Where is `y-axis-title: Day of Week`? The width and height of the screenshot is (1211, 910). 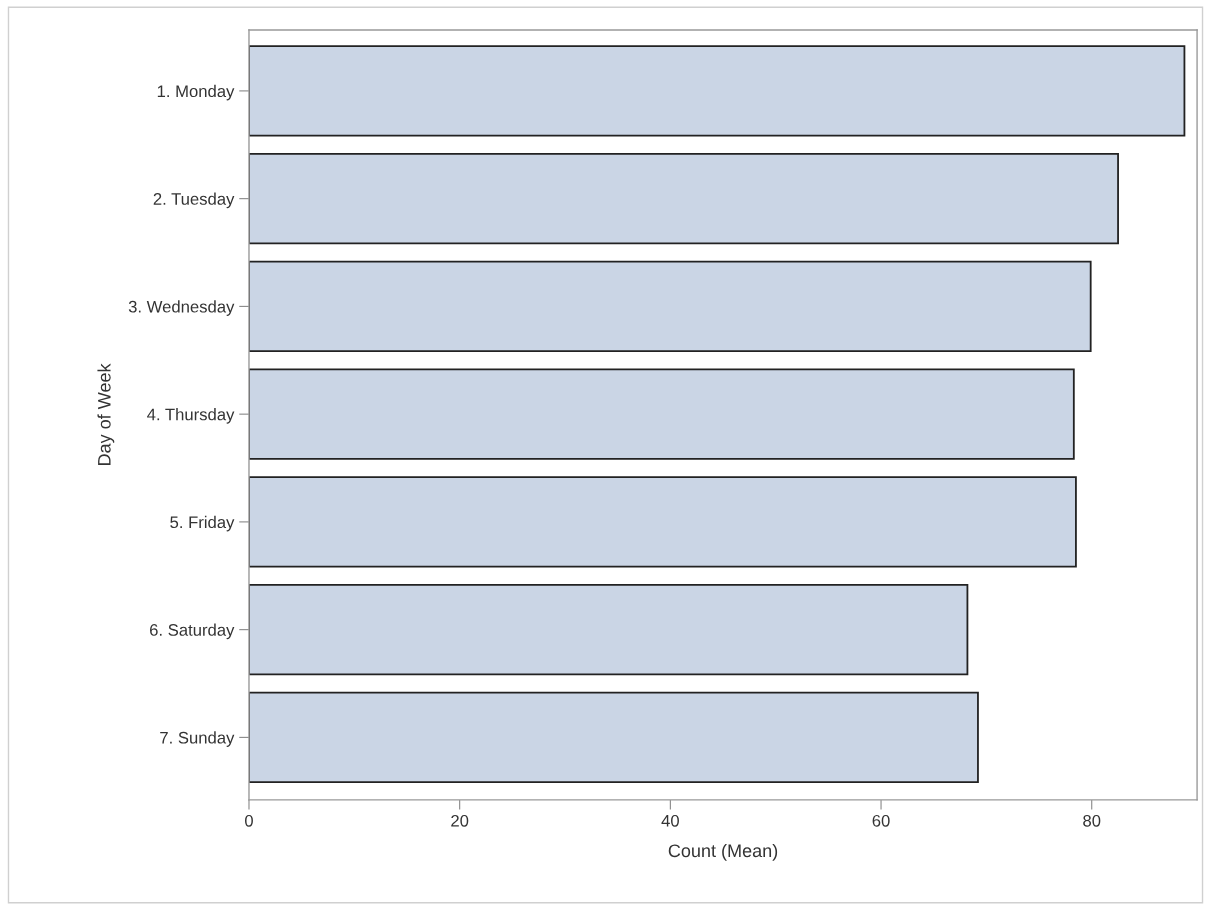 y-axis-title: Day of Week is located at coordinates (106, 414).